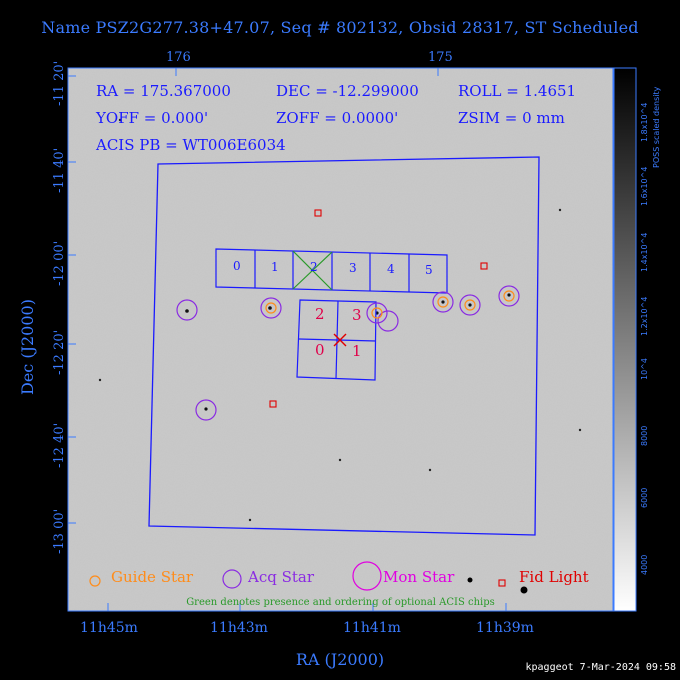  Describe the element at coordinates (600, 667) in the screenshot. I see `footer-credit: kpaggeot 7-Mar-2024 09:58` at that location.